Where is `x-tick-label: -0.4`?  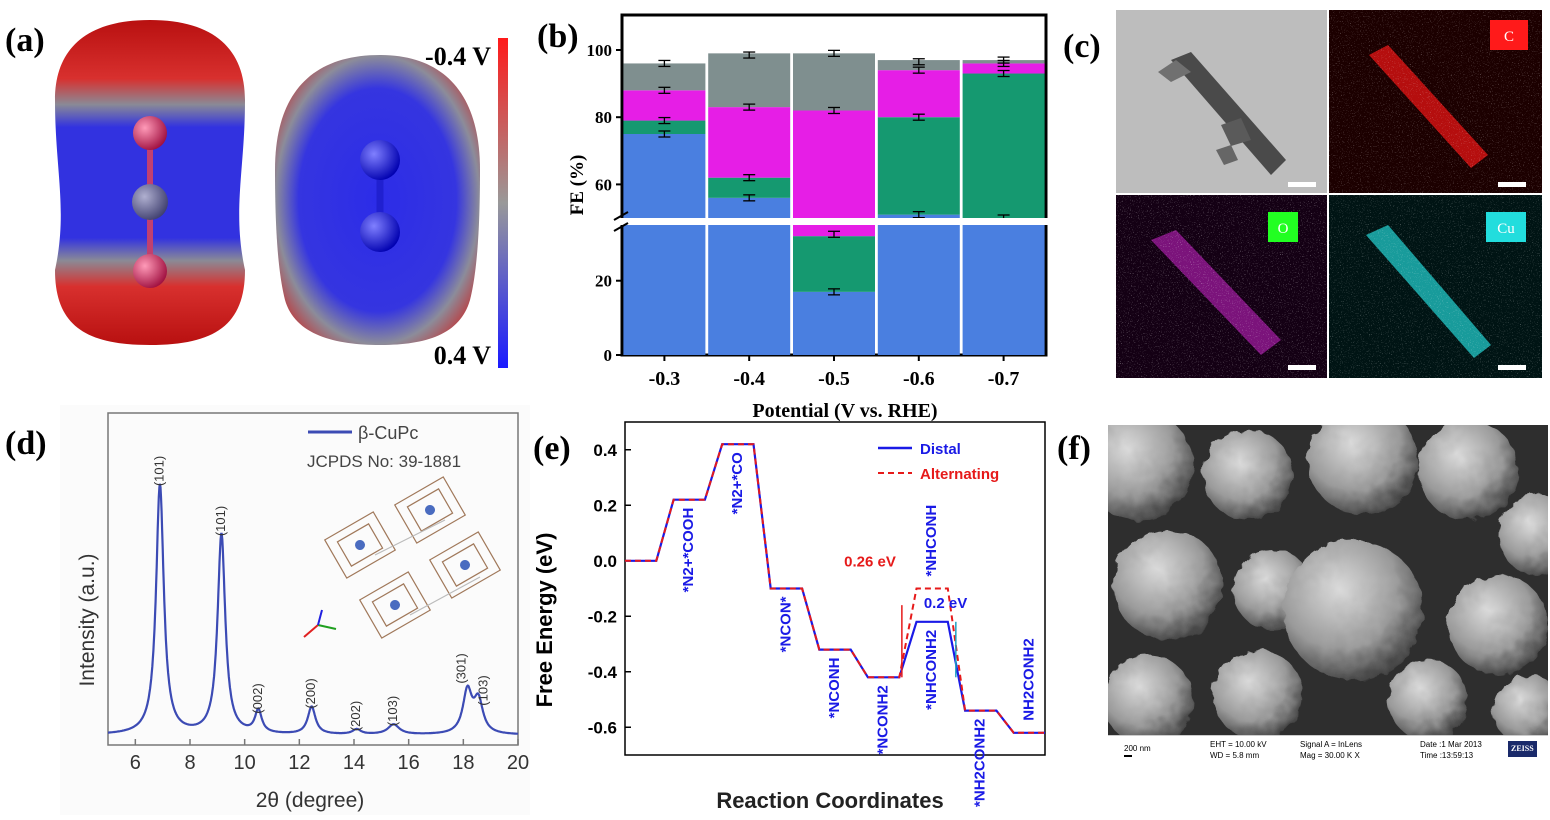 x-tick-label: -0.4 is located at coordinates (749, 379).